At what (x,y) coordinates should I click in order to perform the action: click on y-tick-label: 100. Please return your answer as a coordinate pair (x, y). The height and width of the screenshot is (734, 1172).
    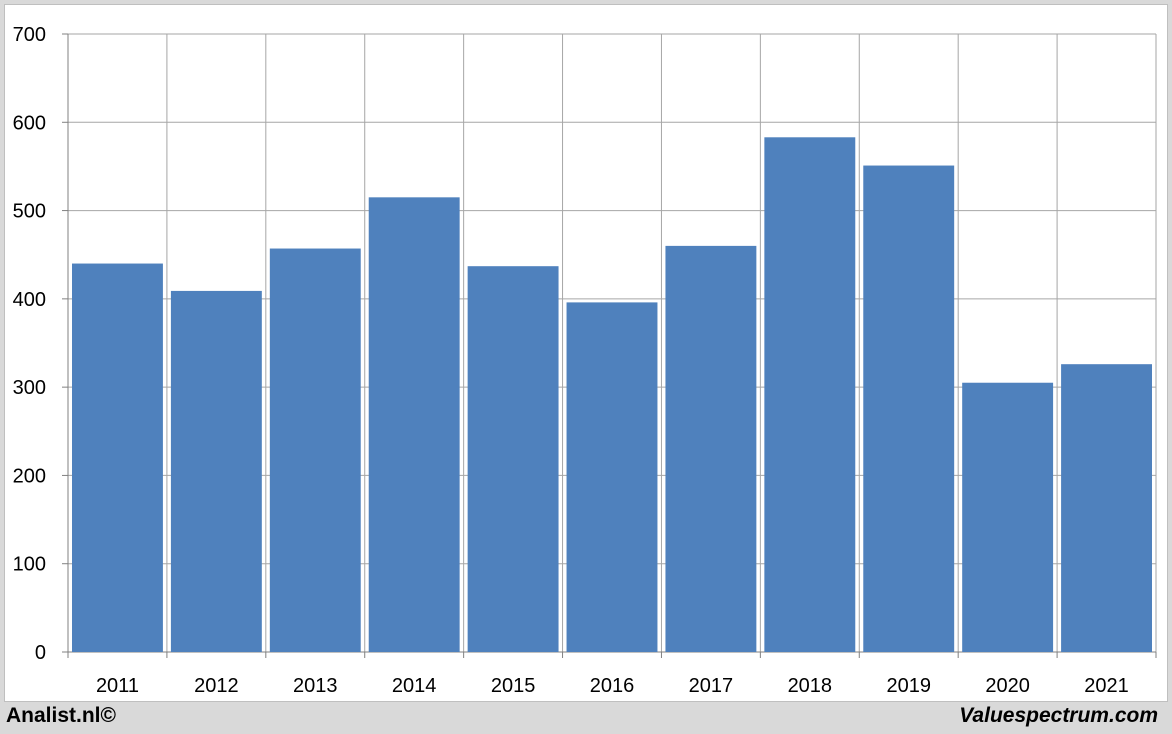
    Looking at the image, I should click on (29, 565).